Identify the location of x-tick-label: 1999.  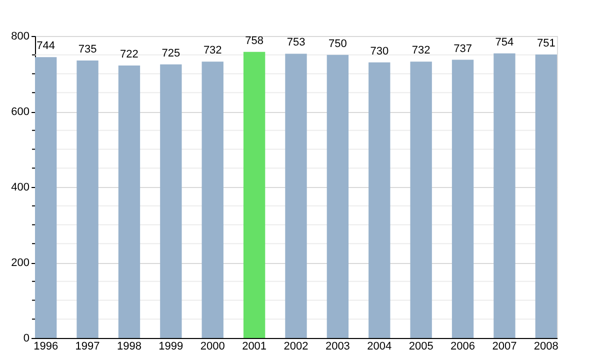
(171, 345).